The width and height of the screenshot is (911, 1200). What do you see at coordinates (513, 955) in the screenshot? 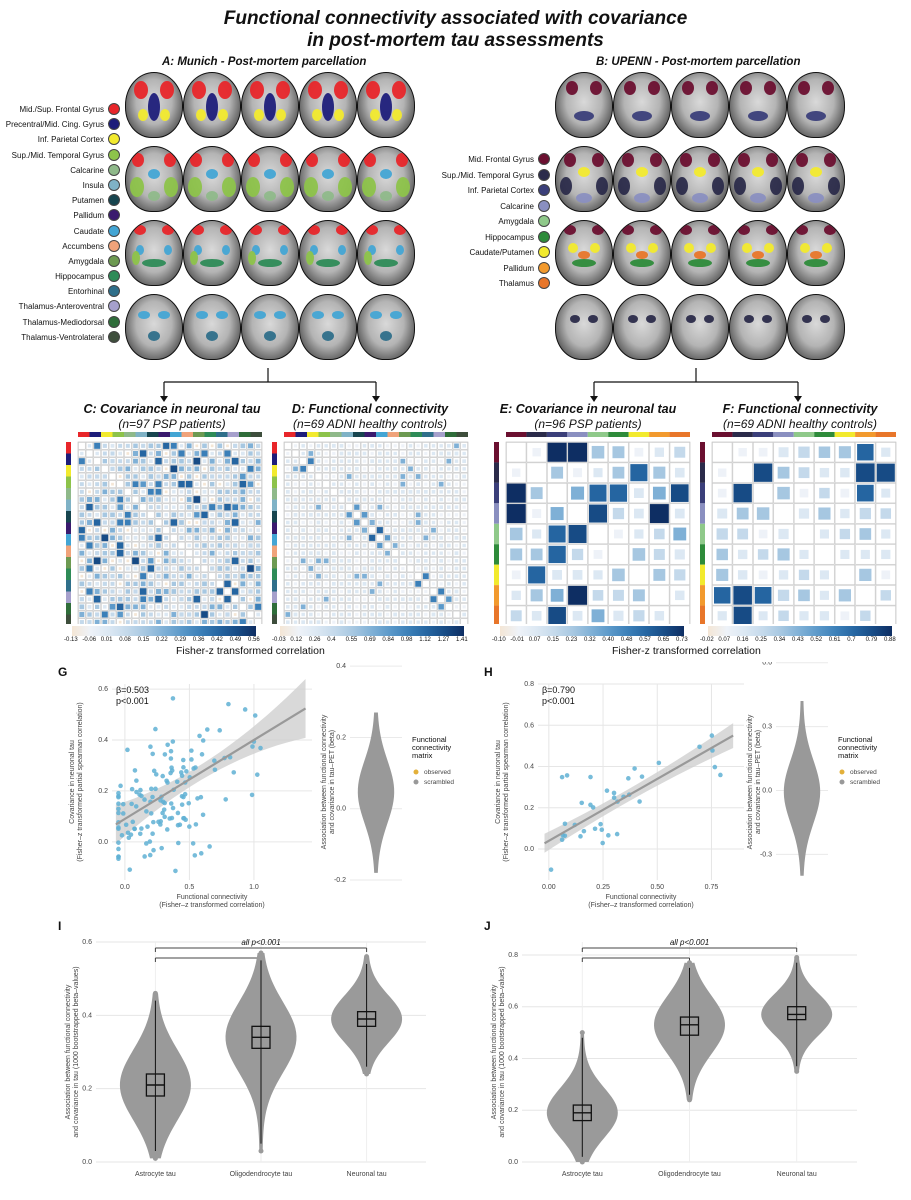
I see `y-tick-label: 0.8` at bounding box center [513, 955].